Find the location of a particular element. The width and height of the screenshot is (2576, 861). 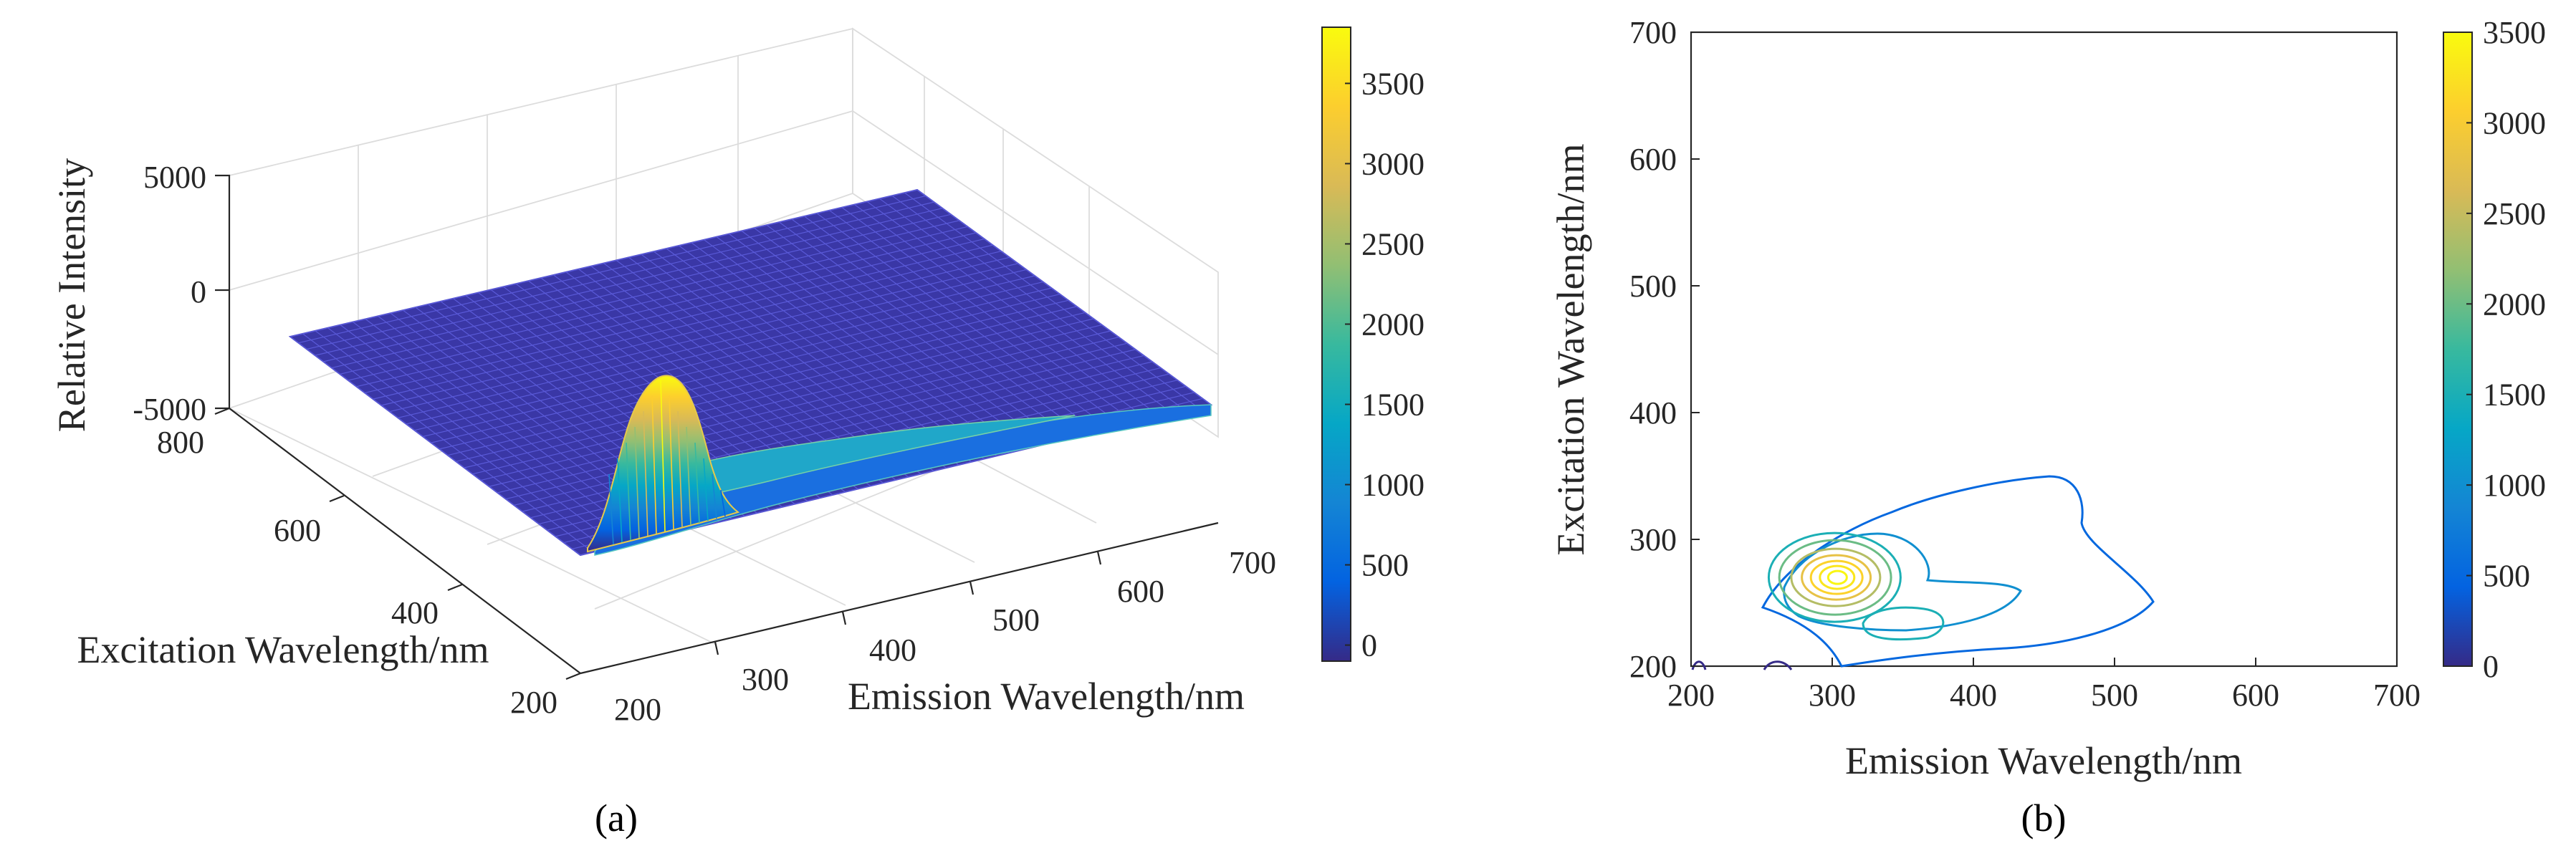

x-tick-mark is located at coordinates (1099, 558).